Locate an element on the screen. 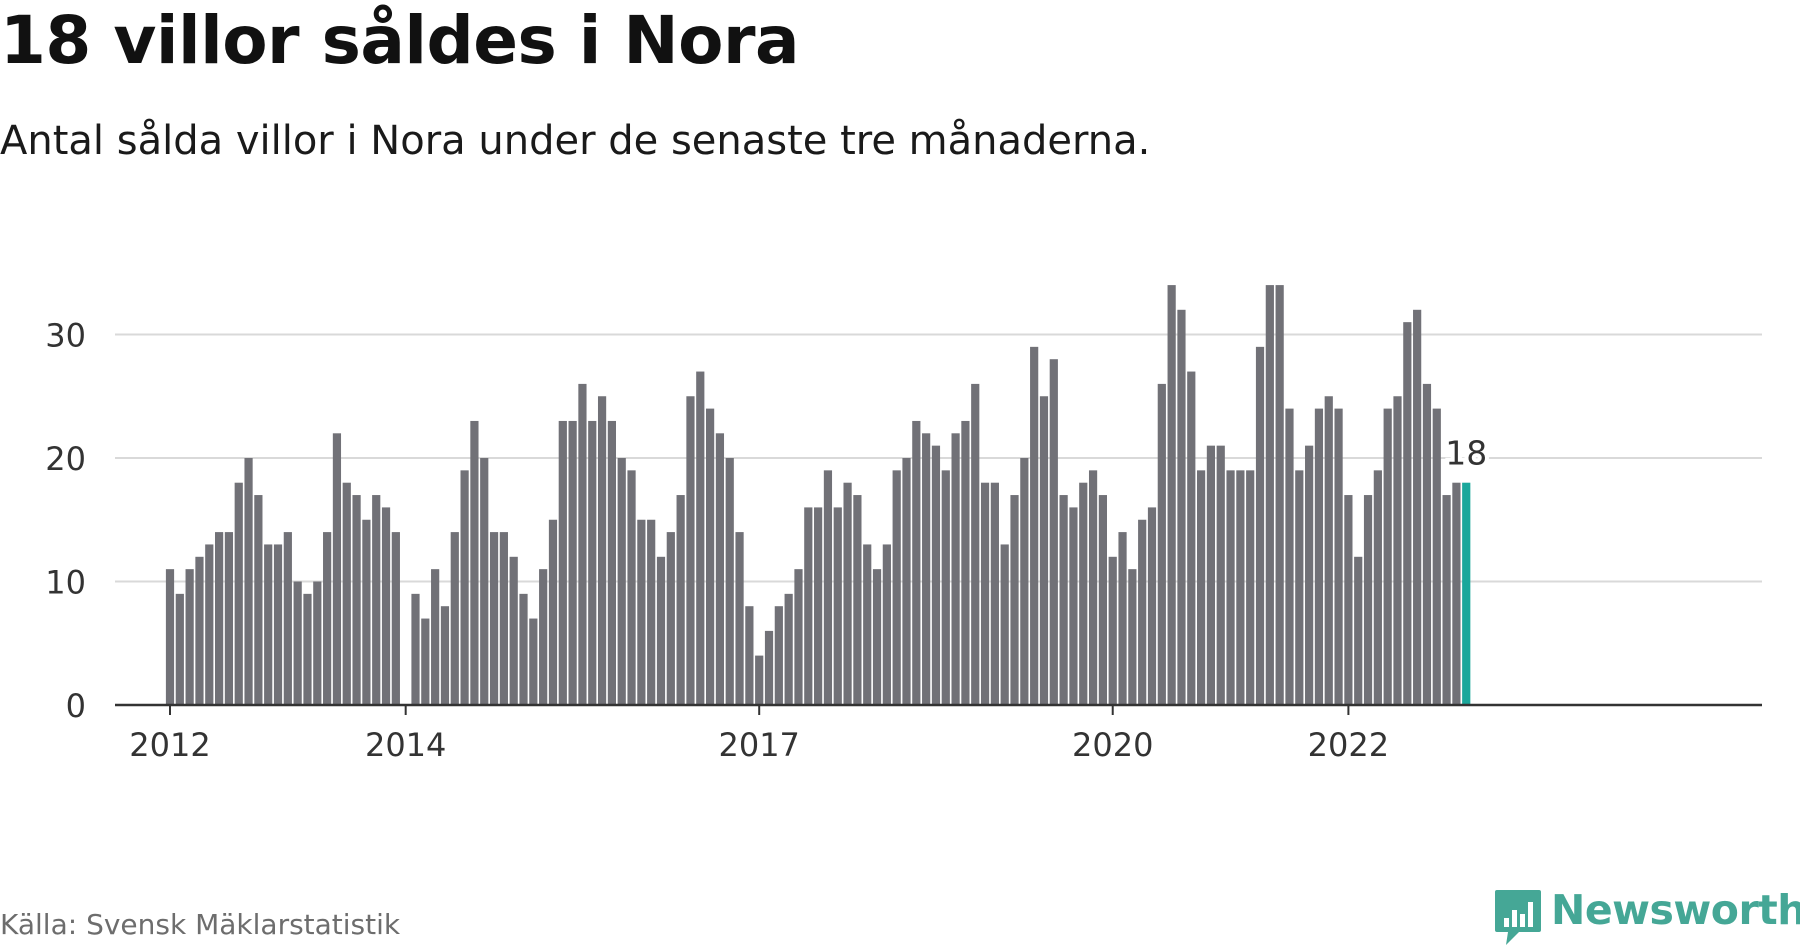 This screenshot has height=948, width=1800. newsworthy-logo: Newsworthy is located at coordinates (1646, 918).